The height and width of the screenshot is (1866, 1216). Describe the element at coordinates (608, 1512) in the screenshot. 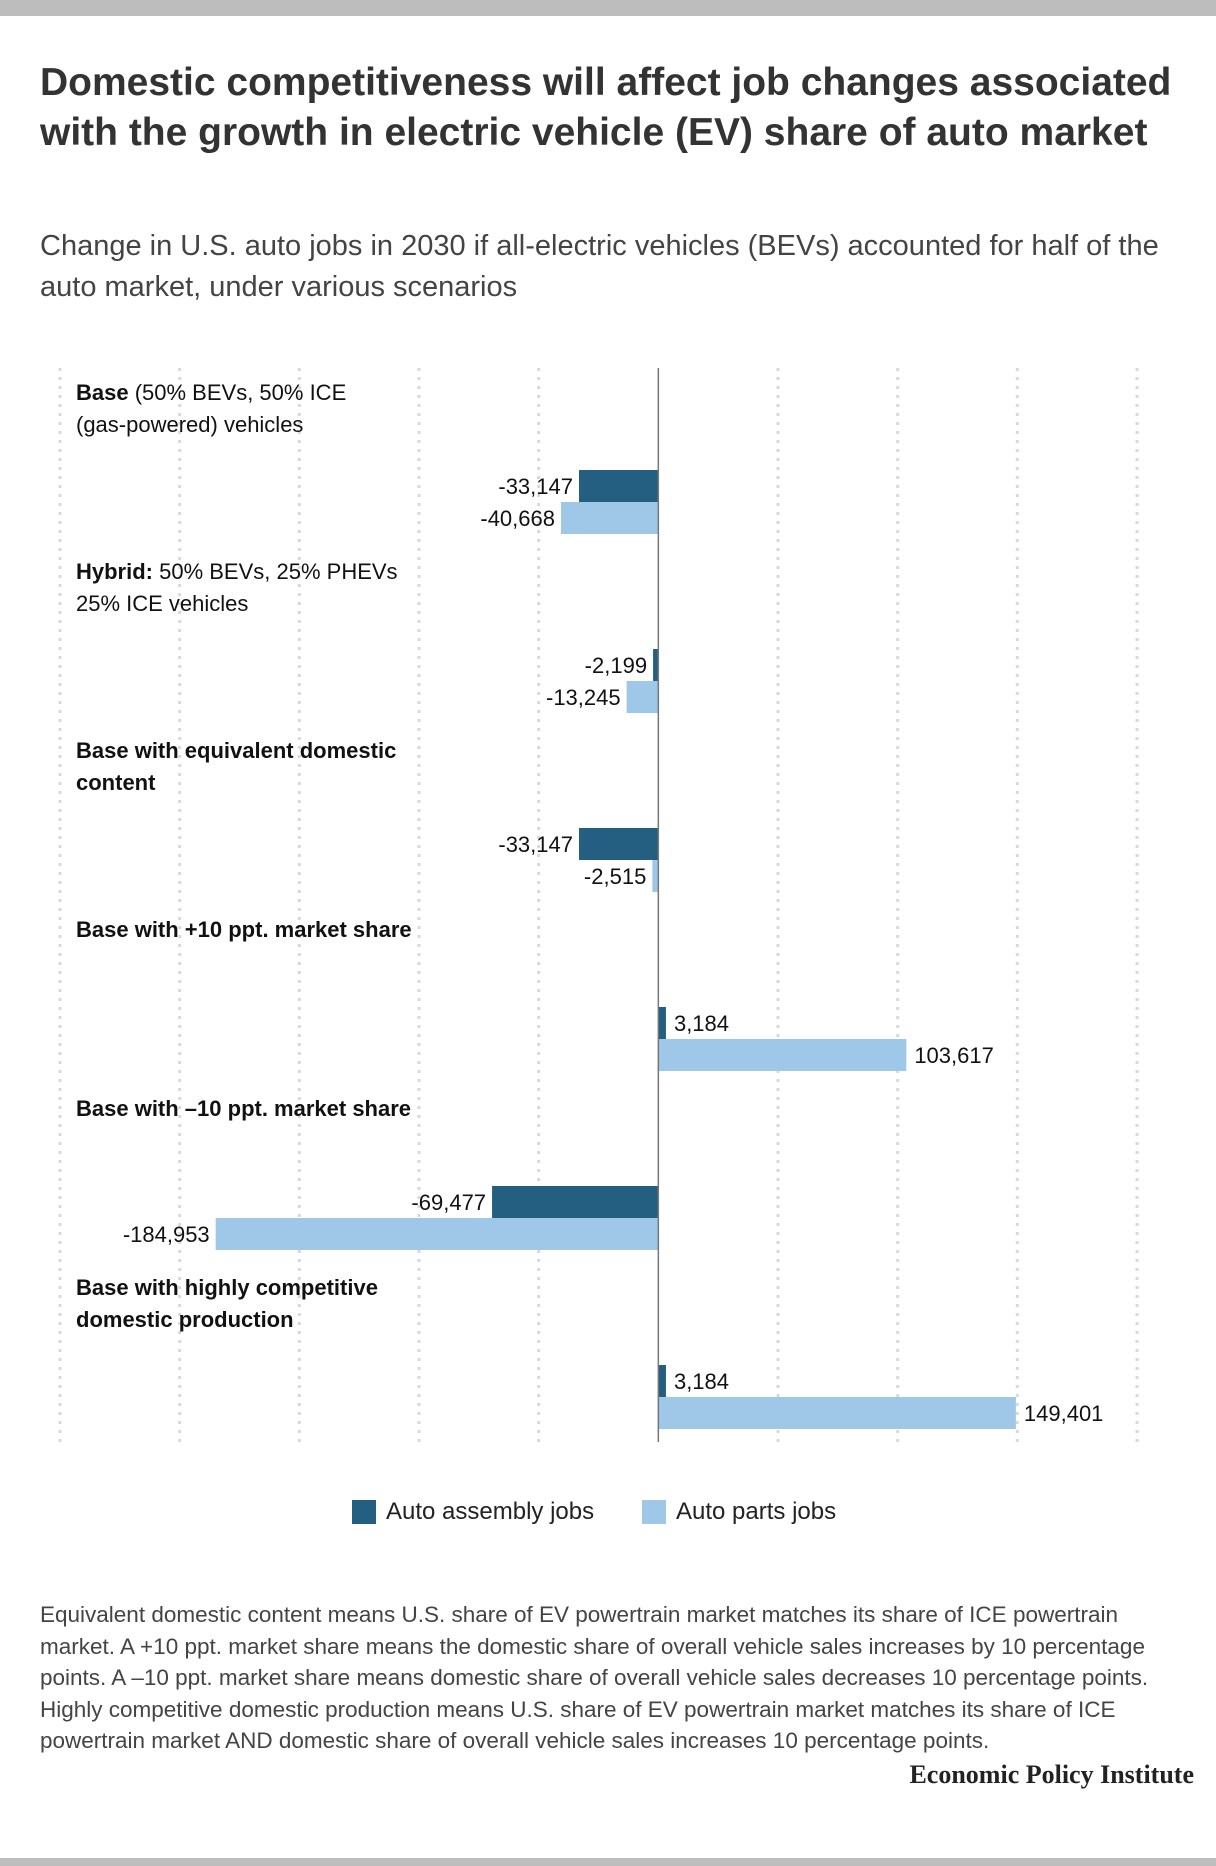

I see `legend: Auto assembly jobs Auto parts jobs` at that location.